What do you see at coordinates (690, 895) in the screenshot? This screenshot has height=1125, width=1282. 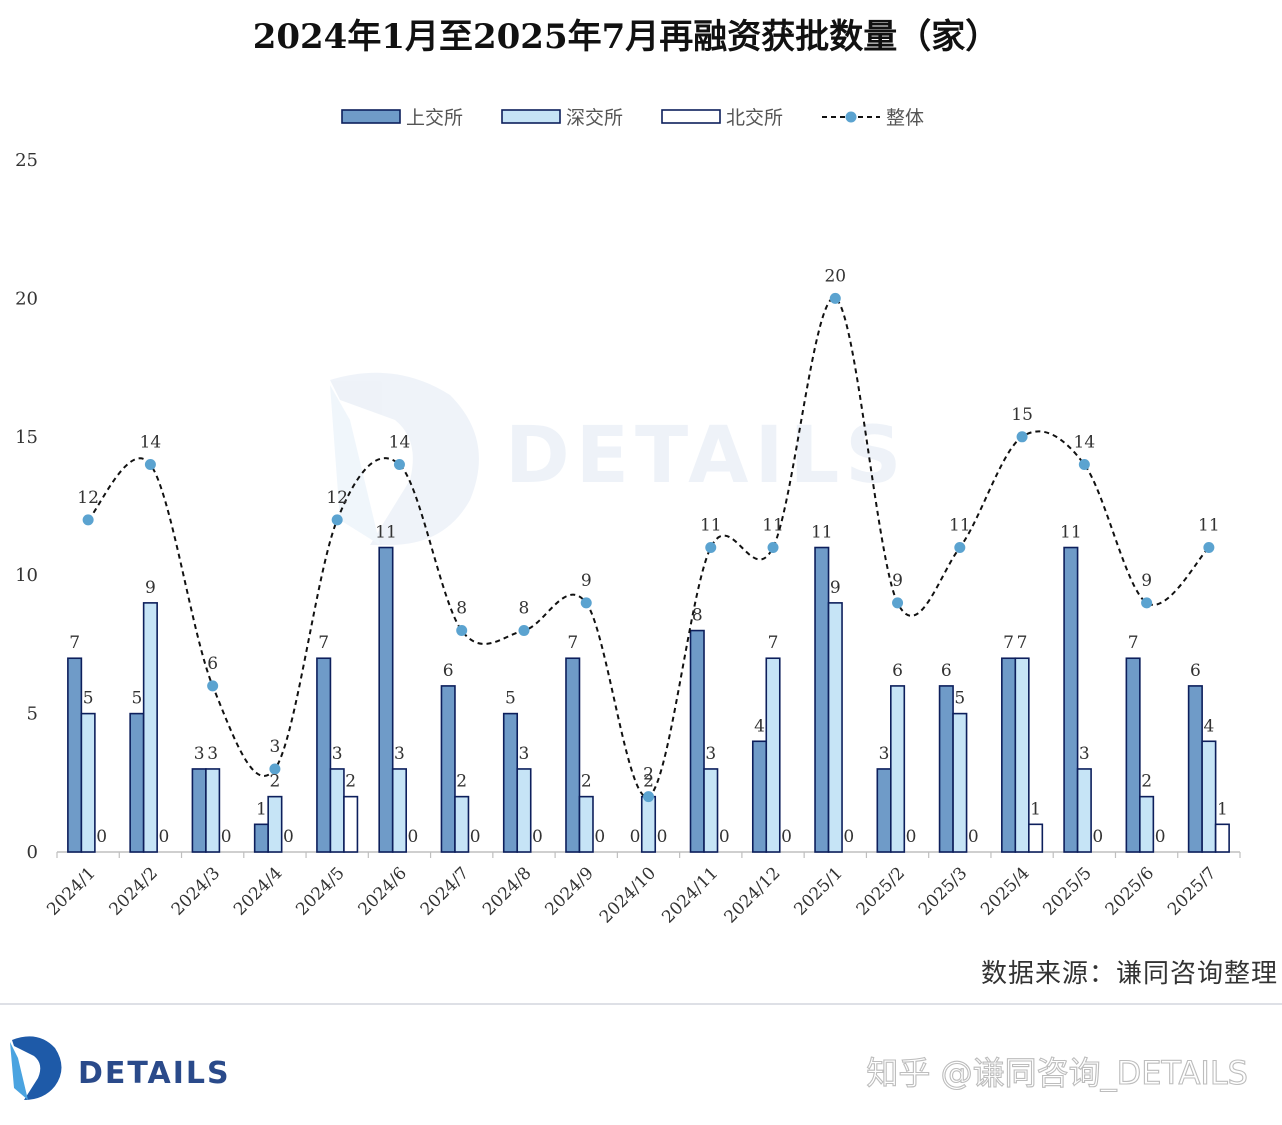 I see `x-tick-label: 2024/11` at bounding box center [690, 895].